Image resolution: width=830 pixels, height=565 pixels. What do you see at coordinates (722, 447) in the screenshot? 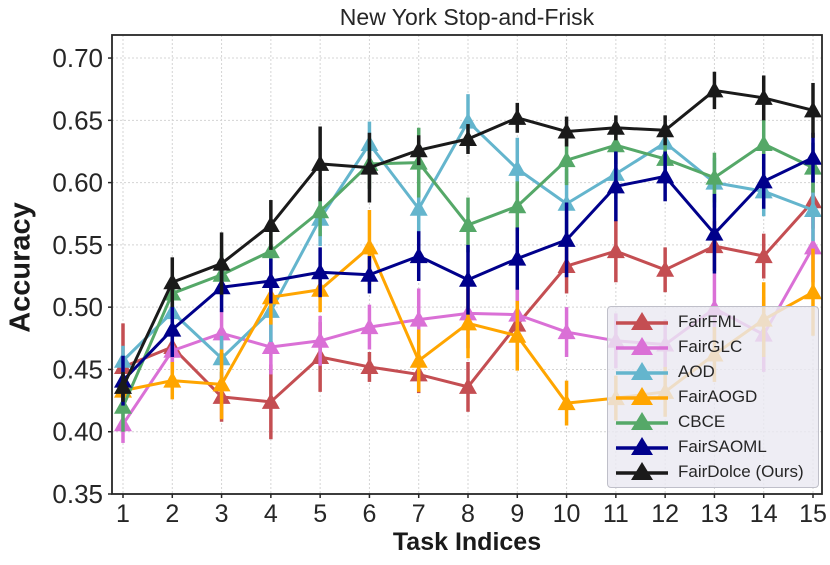
I see `legend-label: FairSAOML` at bounding box center [722, 447].